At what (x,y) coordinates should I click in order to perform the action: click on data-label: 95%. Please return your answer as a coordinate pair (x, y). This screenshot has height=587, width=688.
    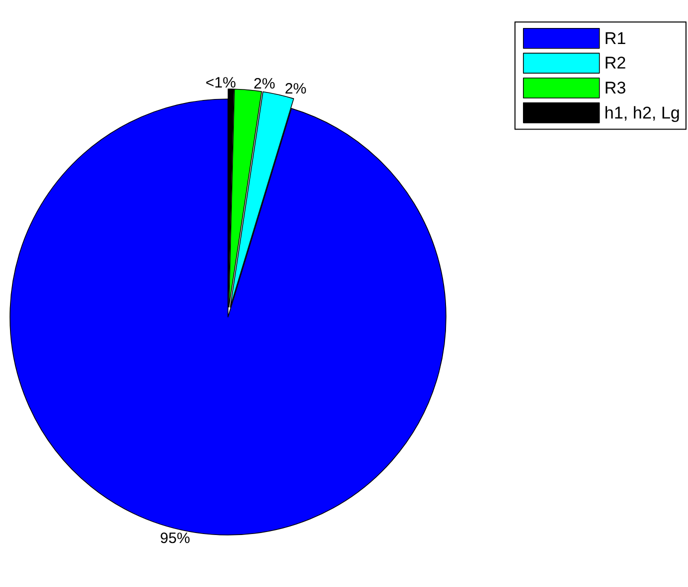
    Looking at the image, I should click on (175, 539).